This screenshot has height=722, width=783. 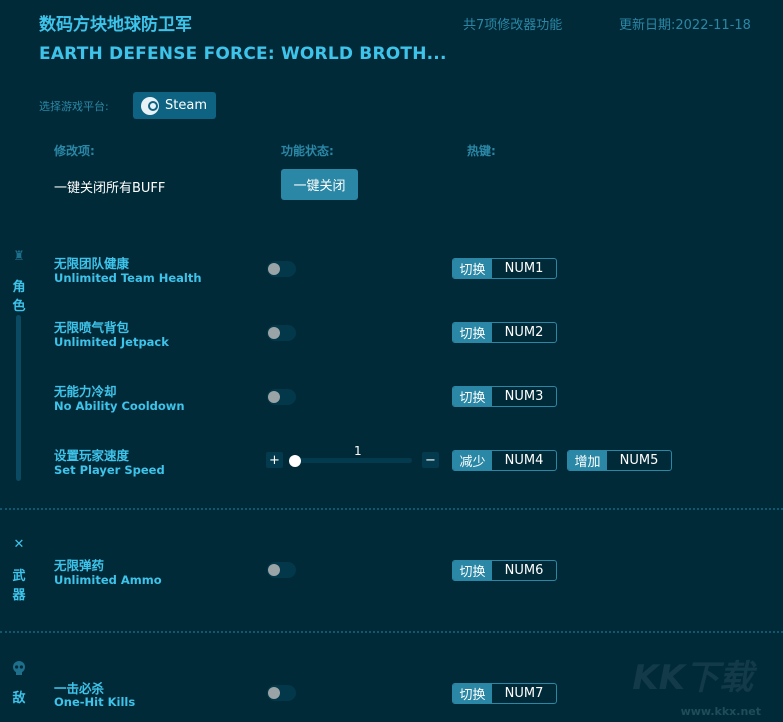 What do you see at coordinates (186, 105) in the screenshot?
I see `steam-label: Steam` at bounding box center [186, 105].